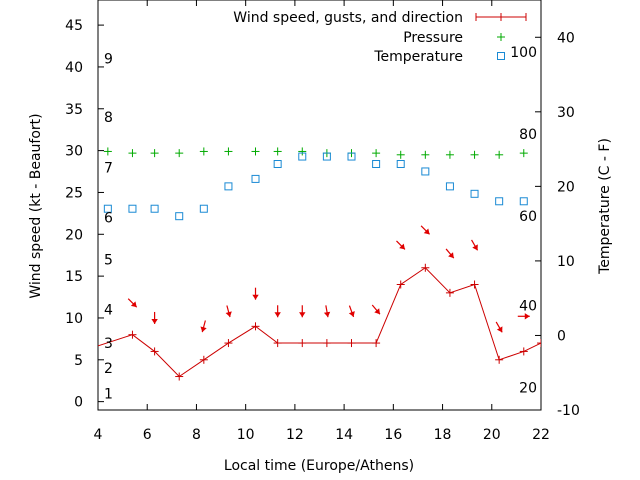  I want to click on beaufort-label: 4, so click(108, 311).